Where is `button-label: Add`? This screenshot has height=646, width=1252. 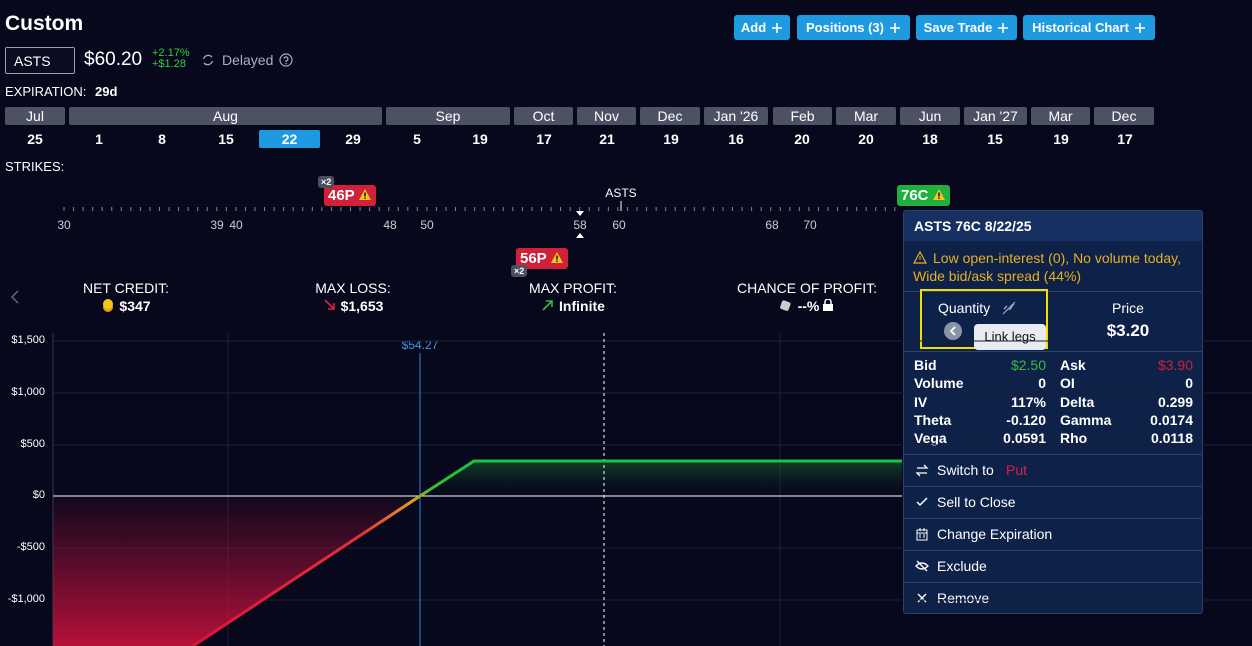
button-label: Add is located at coordinates (753, 27).